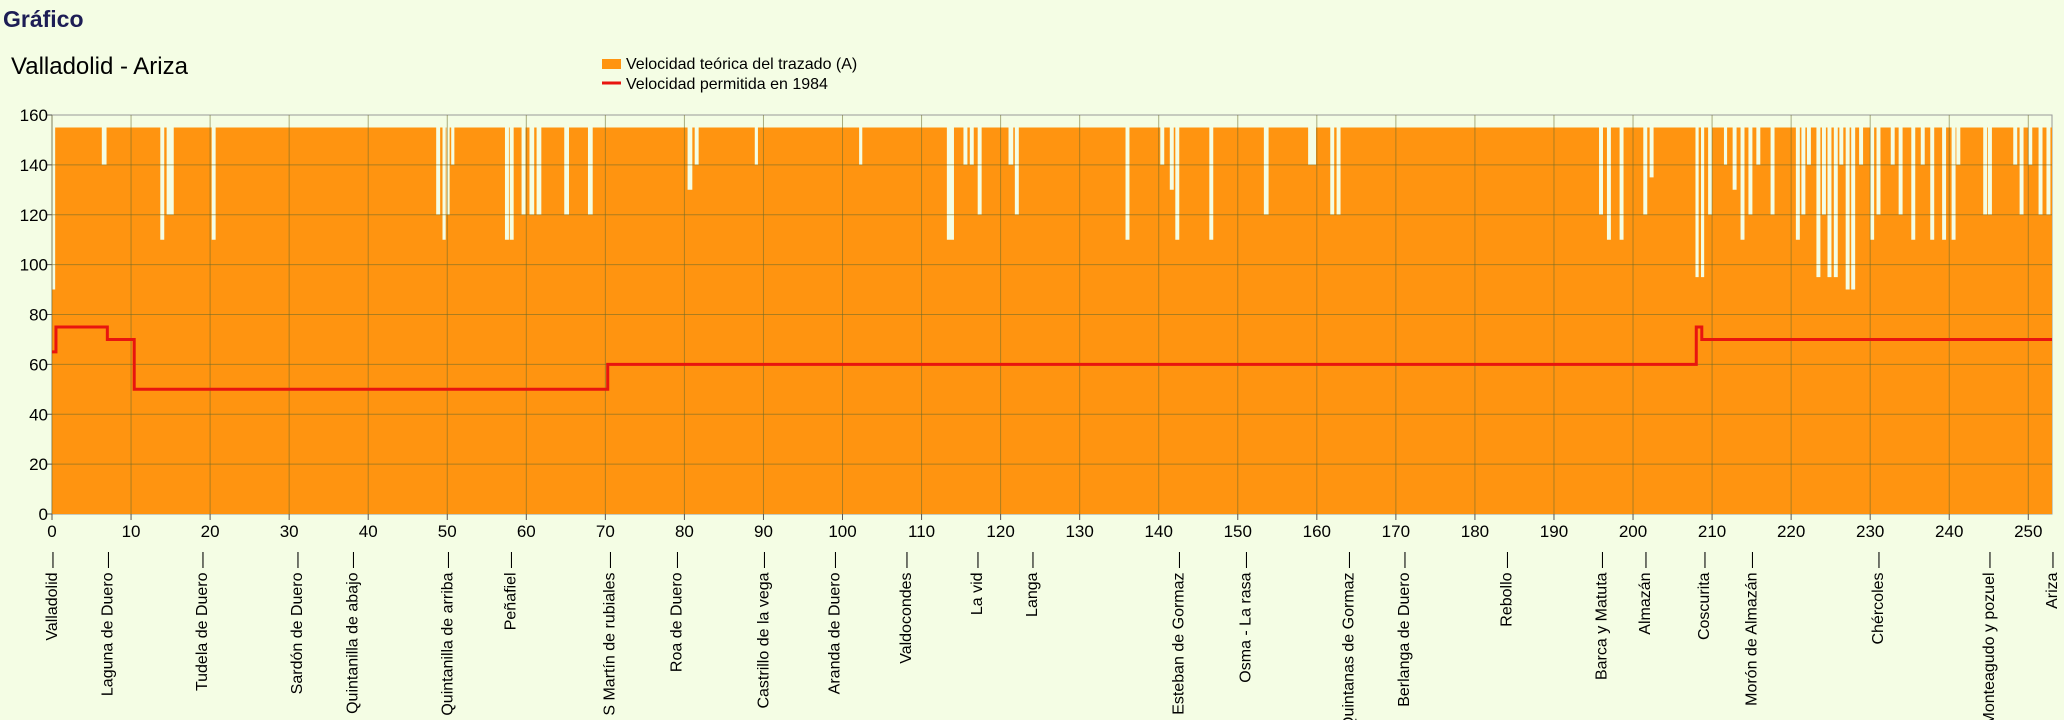  I want to click on x-tick-label: 250, so click(2028, 531).